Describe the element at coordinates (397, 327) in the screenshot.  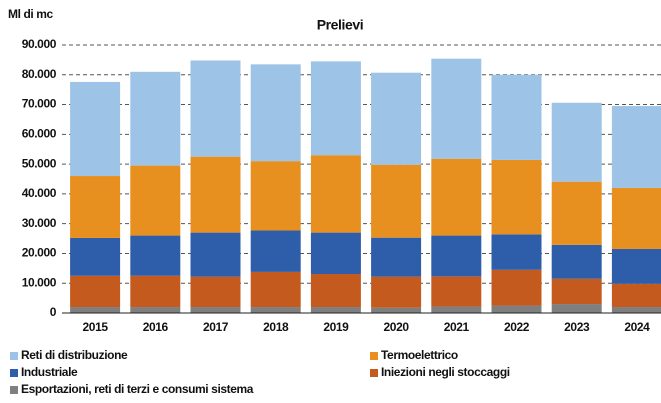
I see `x-tick-label: 2020` at that location.